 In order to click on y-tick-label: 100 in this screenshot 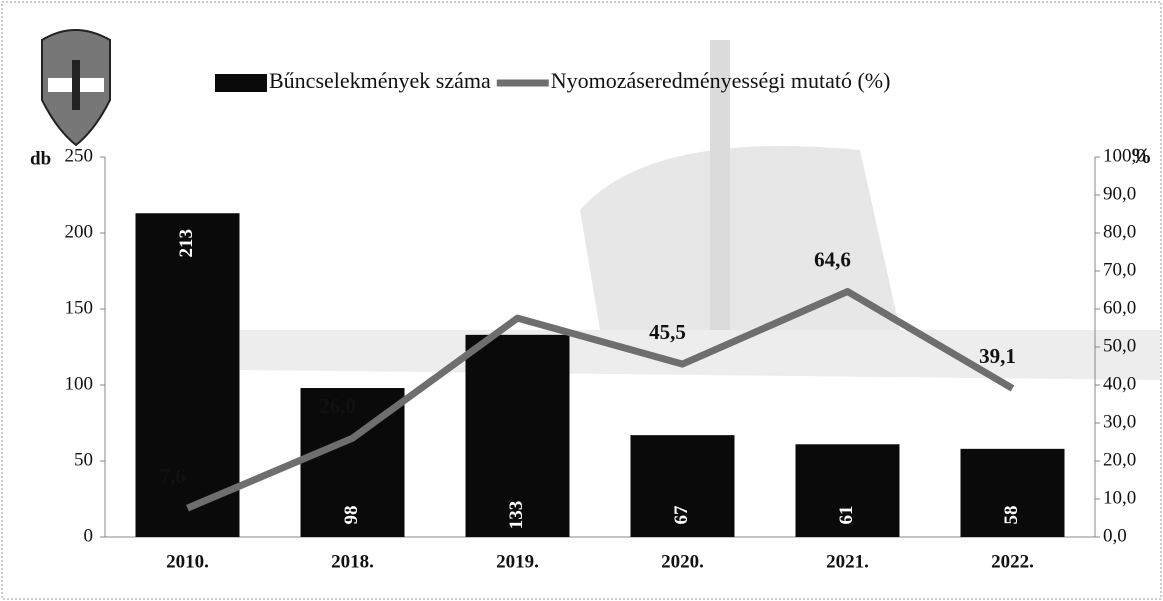, I will do `click(79, 383)`.